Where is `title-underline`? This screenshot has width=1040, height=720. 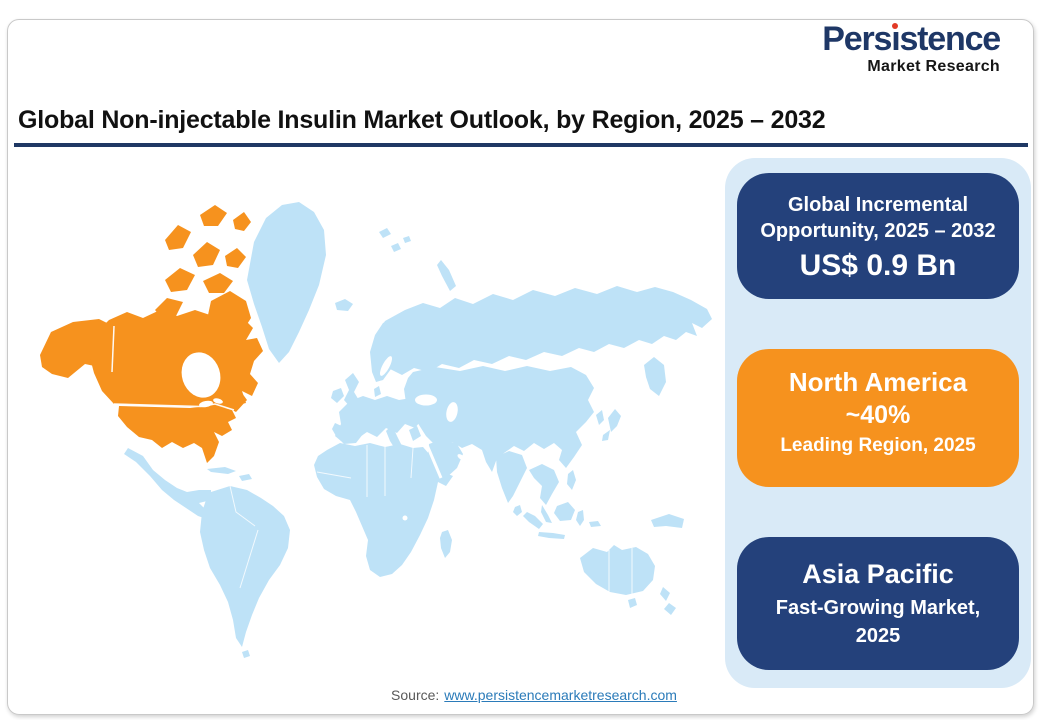
title-underline is located at coordinates (521, 145).